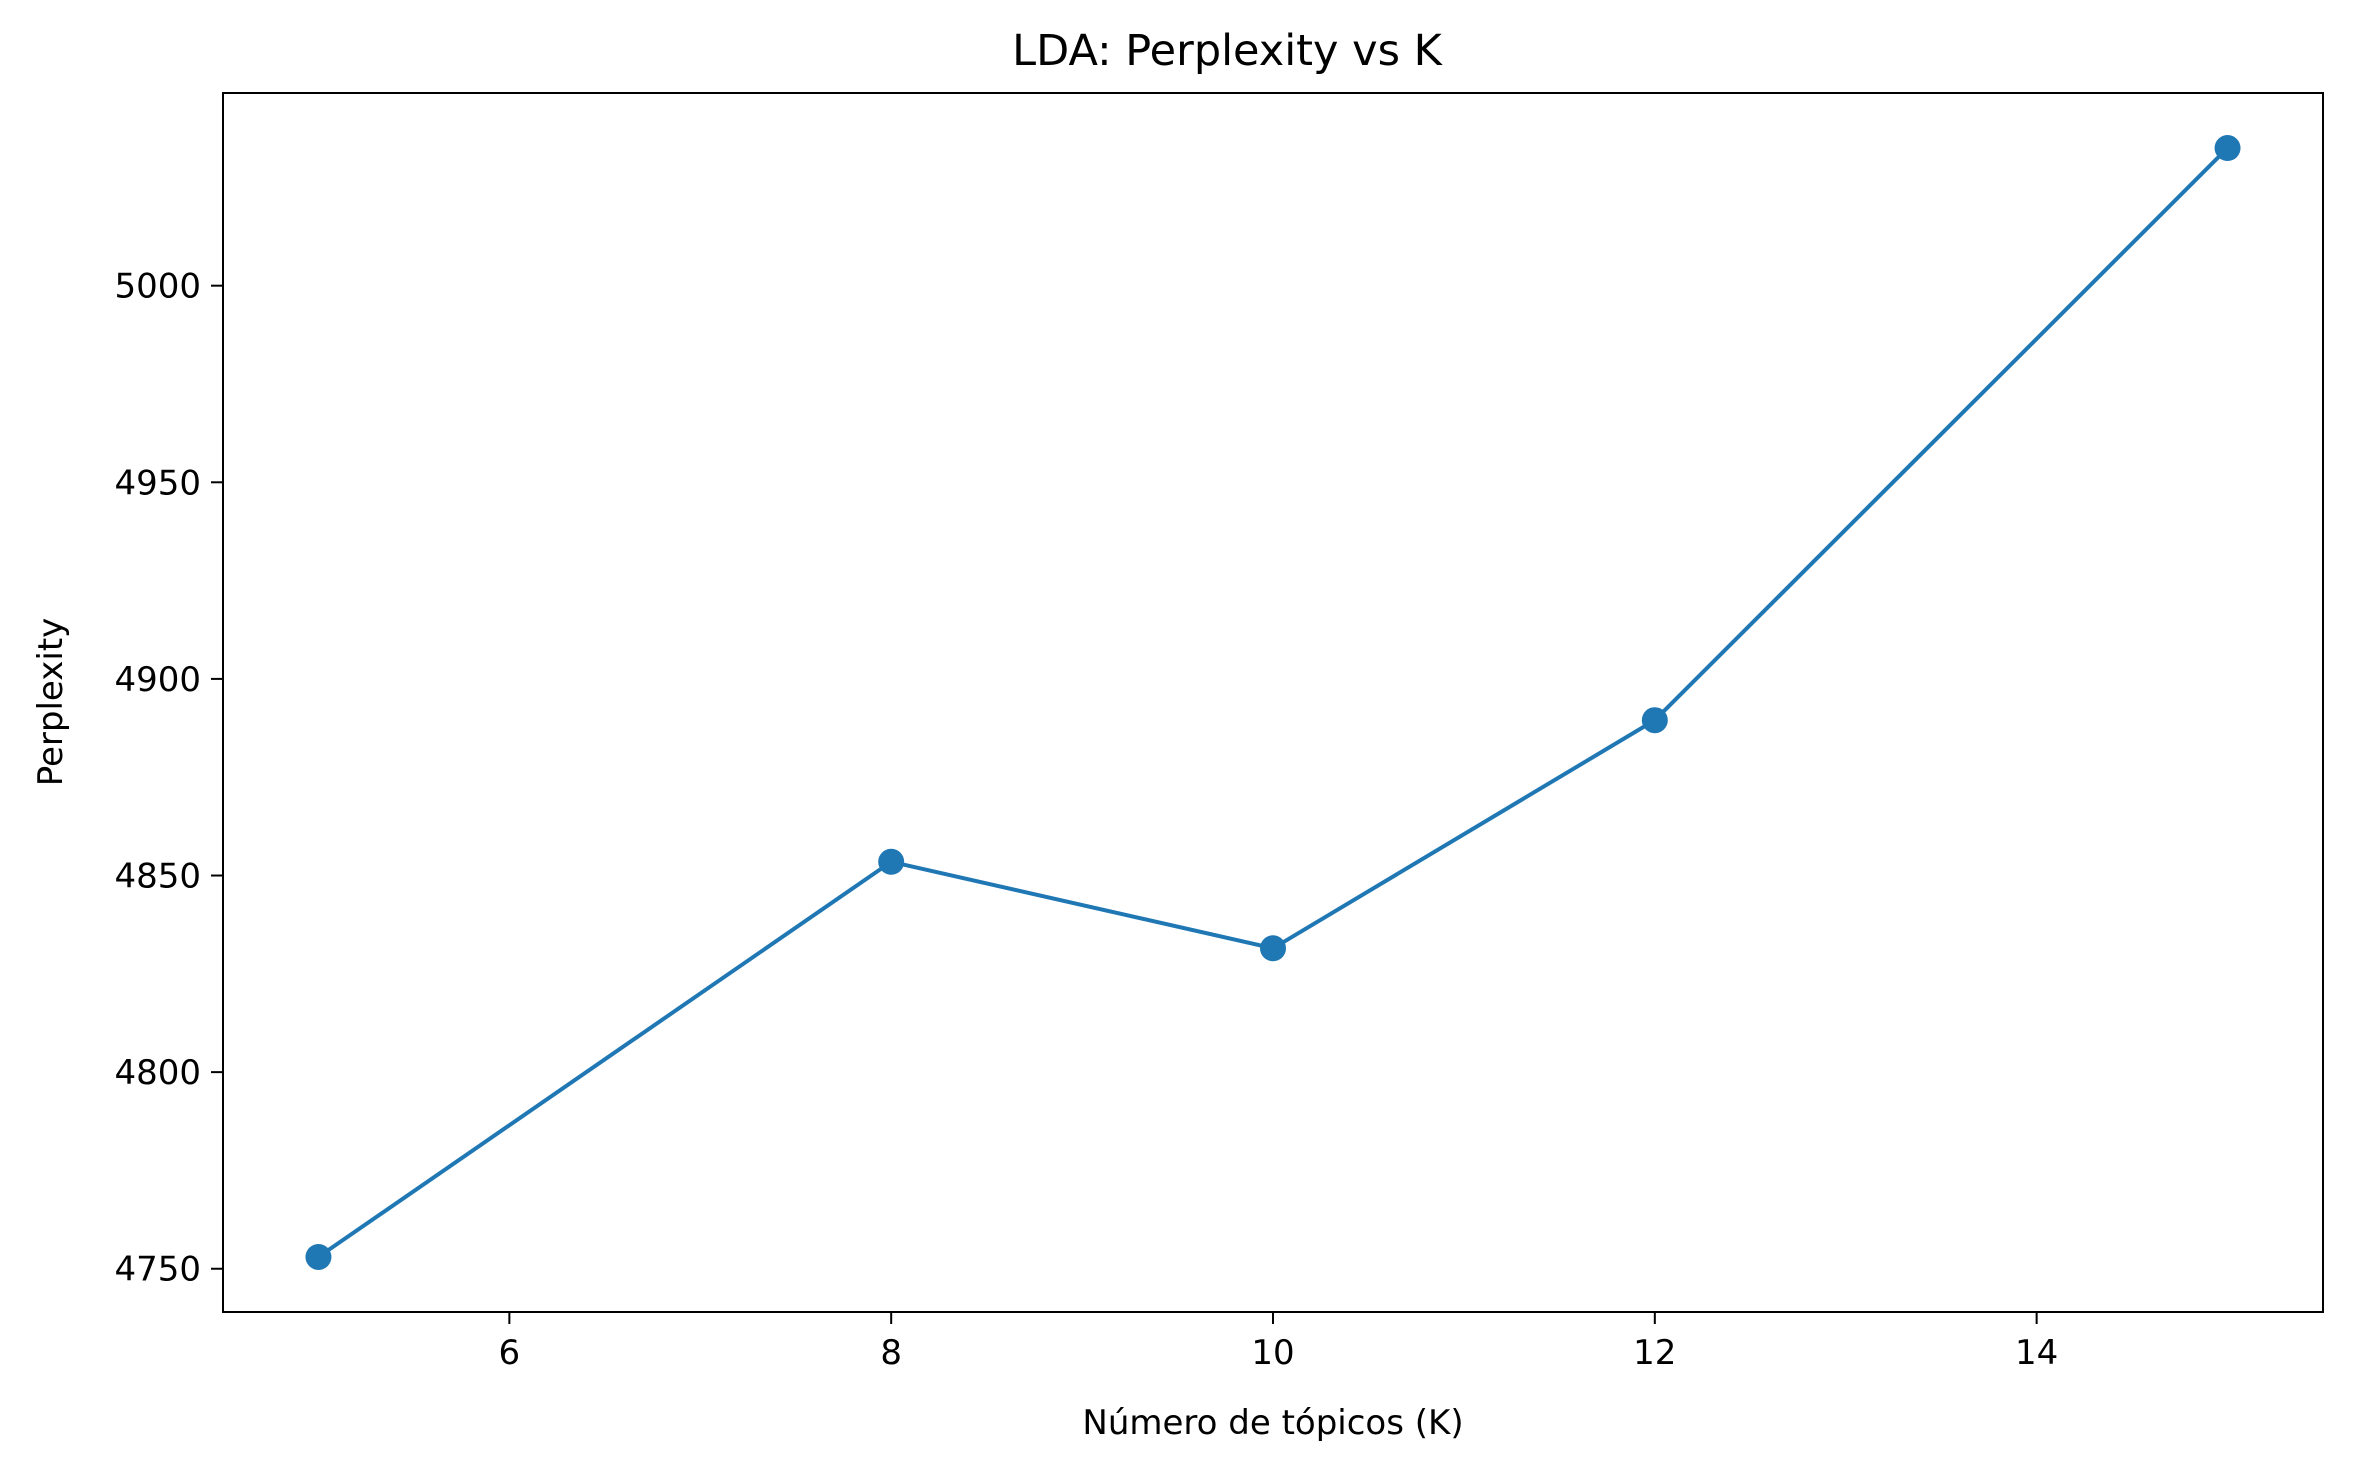  I want to click on y-tick-label: 4900, so click(157, 680).